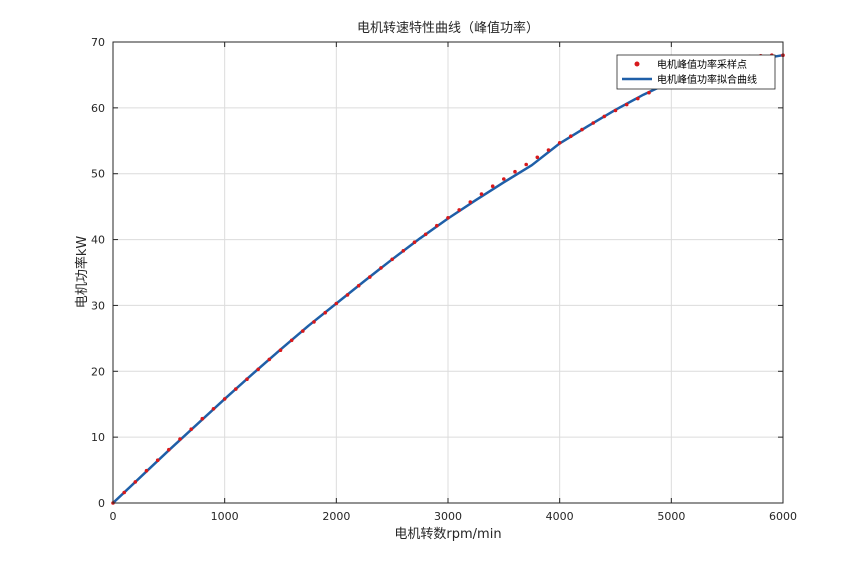 The height and width of the screenshot is (565, 865). Describe the element at coordinates (637, 64) in the screenshot. I see `legend-marker-sample-points` at that location.